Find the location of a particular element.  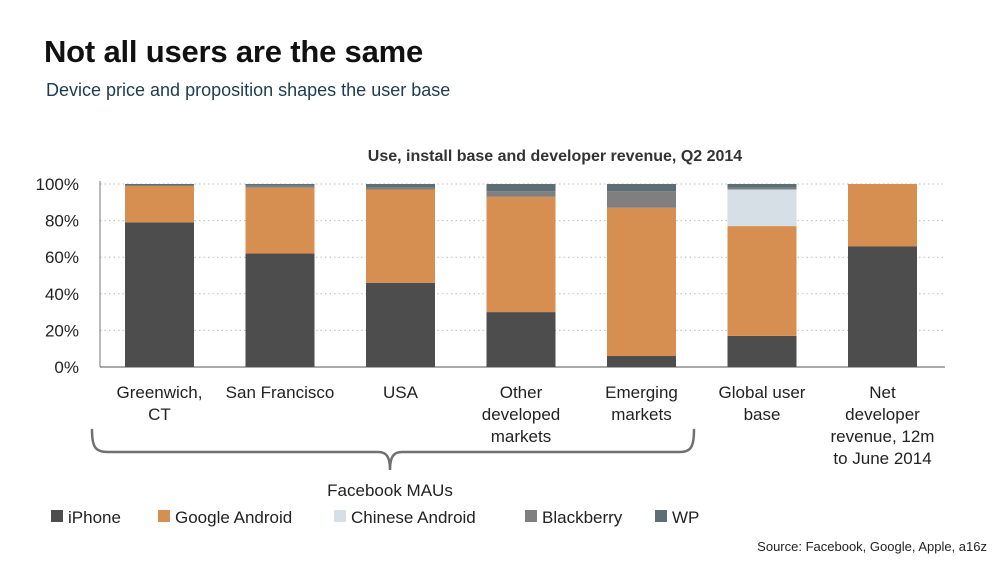

x-tick-label: USA is located at coordinates (401, 392).